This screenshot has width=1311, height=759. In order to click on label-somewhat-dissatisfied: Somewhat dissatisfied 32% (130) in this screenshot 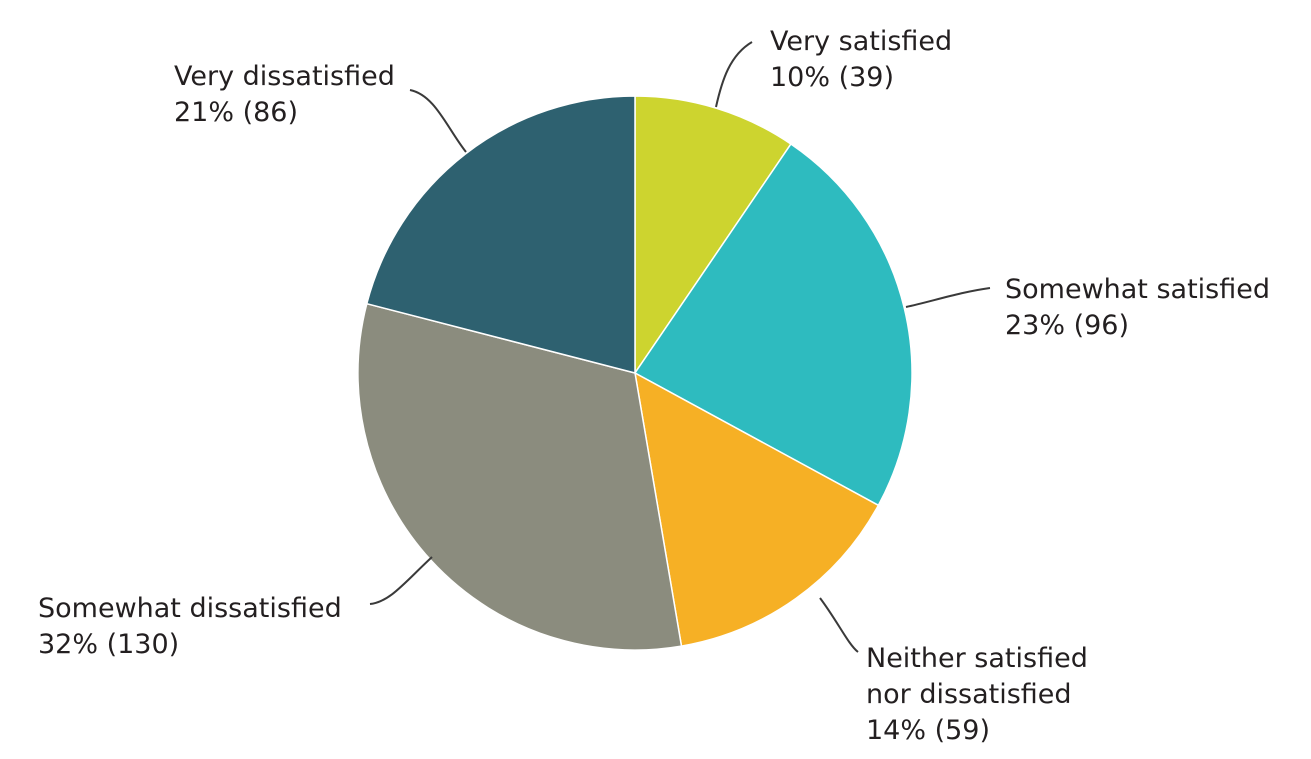, I will do `click(194, 626)`.